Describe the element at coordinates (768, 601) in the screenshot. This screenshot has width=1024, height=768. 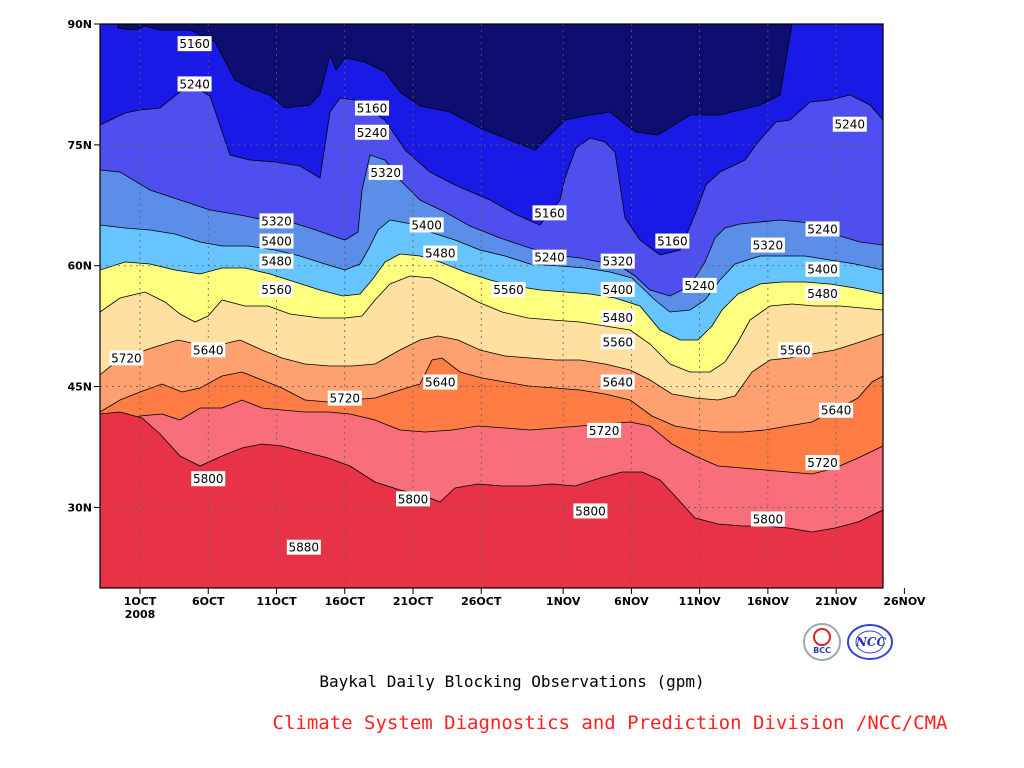
I see `x-tick-label-9: 16NOV` at that location.